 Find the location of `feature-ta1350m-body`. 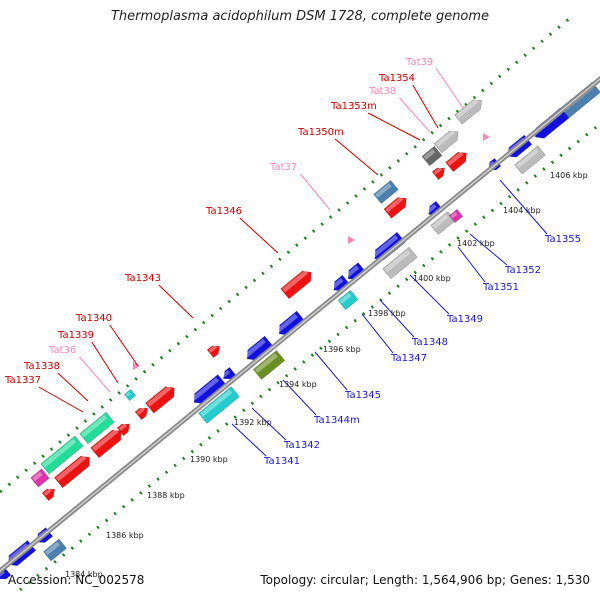

feature-ta1350m-body is located at coordinates (395, 208).